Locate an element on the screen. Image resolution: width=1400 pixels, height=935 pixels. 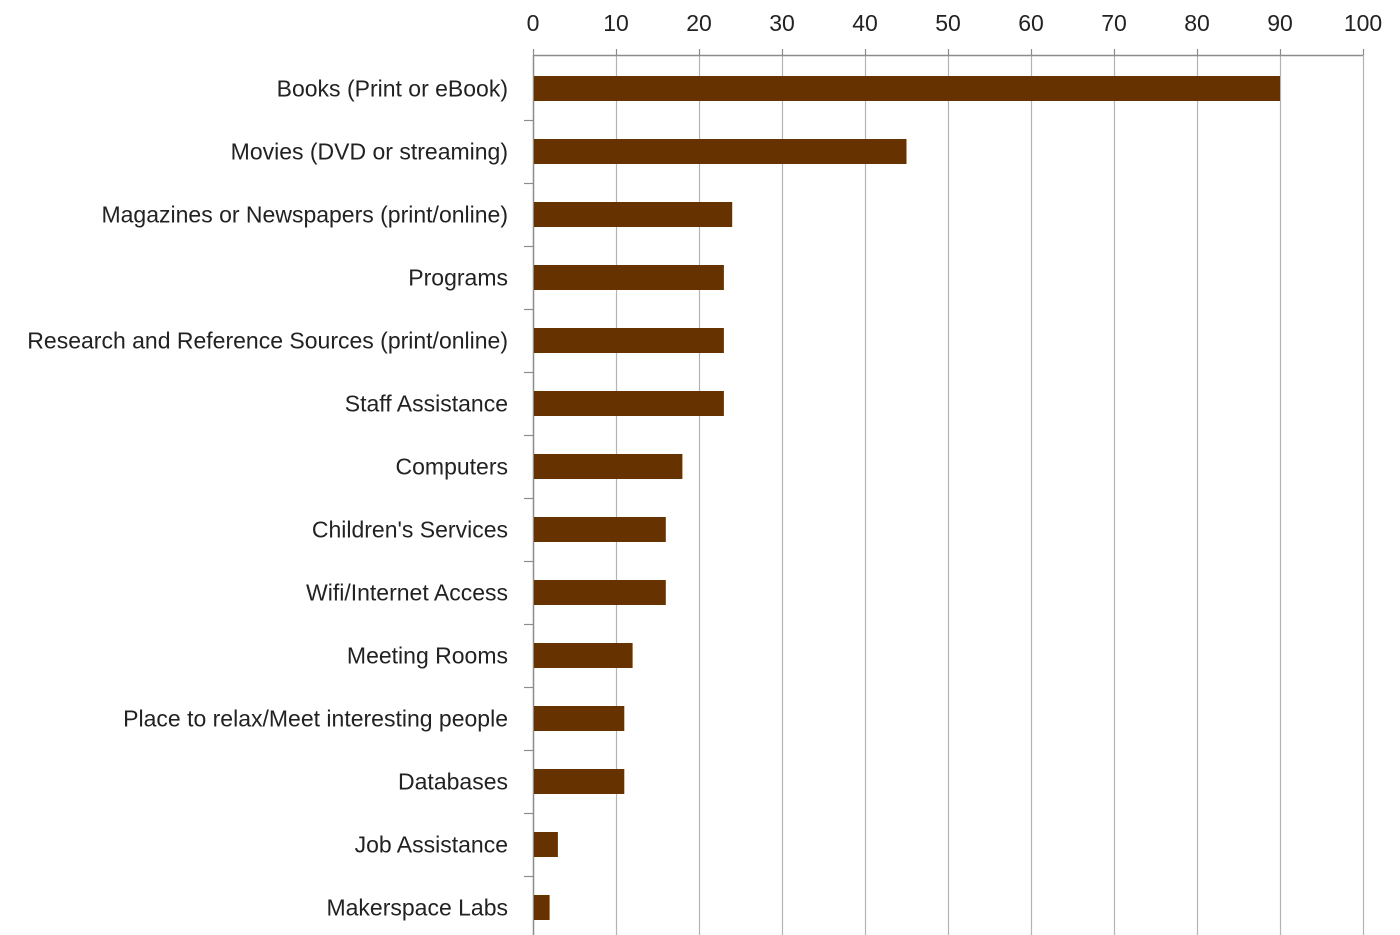
category-label: Books (Print or eBook) is located at coordinates (392, 89).